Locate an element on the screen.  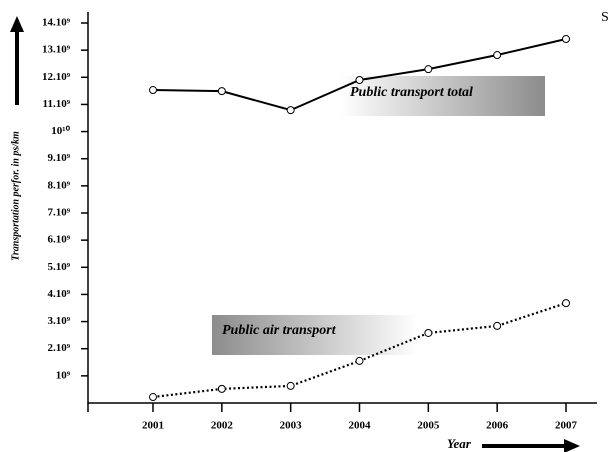
y-arrow-head is located at coordinates (17, 24).